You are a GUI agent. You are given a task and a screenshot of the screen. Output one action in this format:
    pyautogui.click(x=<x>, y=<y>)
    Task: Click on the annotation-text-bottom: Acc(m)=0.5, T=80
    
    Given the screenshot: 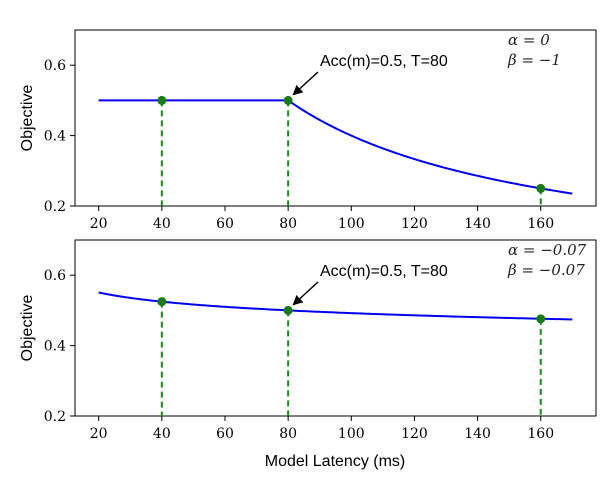 What is the action you would take?
    pyautogui.click(x=384, y=271)
    